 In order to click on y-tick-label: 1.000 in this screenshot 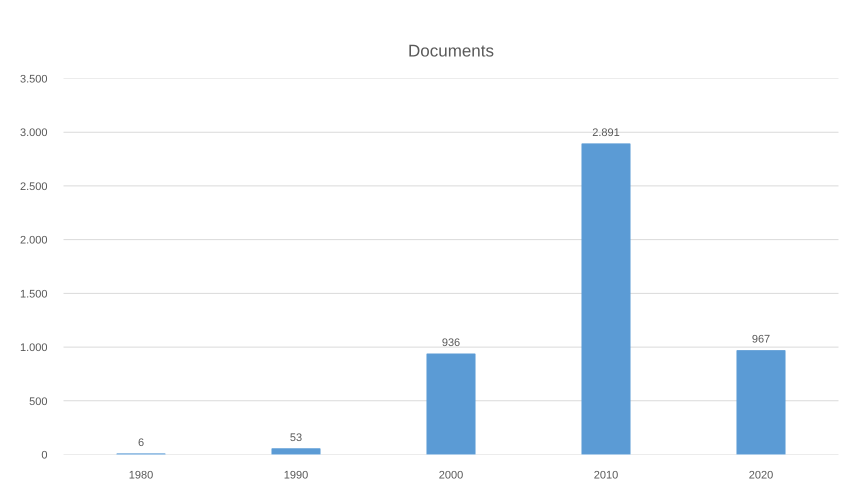, I will do `click(34, 348)`.